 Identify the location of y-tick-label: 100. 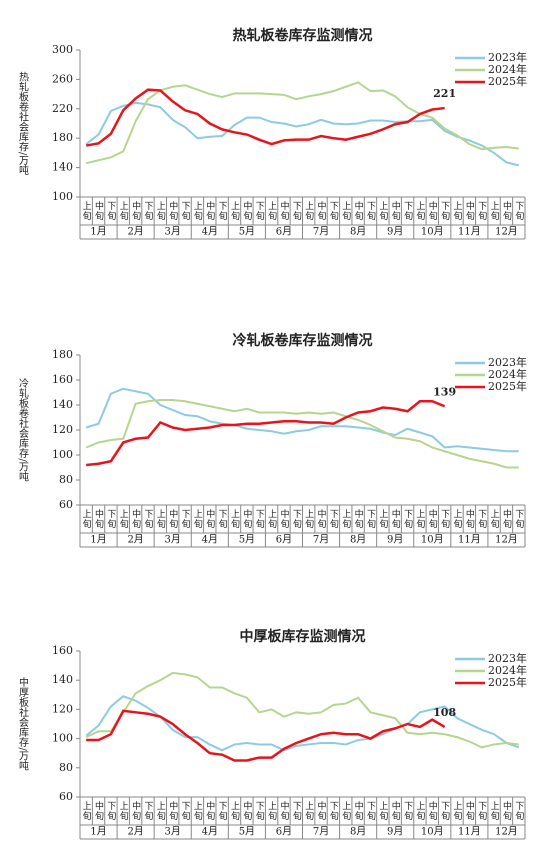
(62, 196).